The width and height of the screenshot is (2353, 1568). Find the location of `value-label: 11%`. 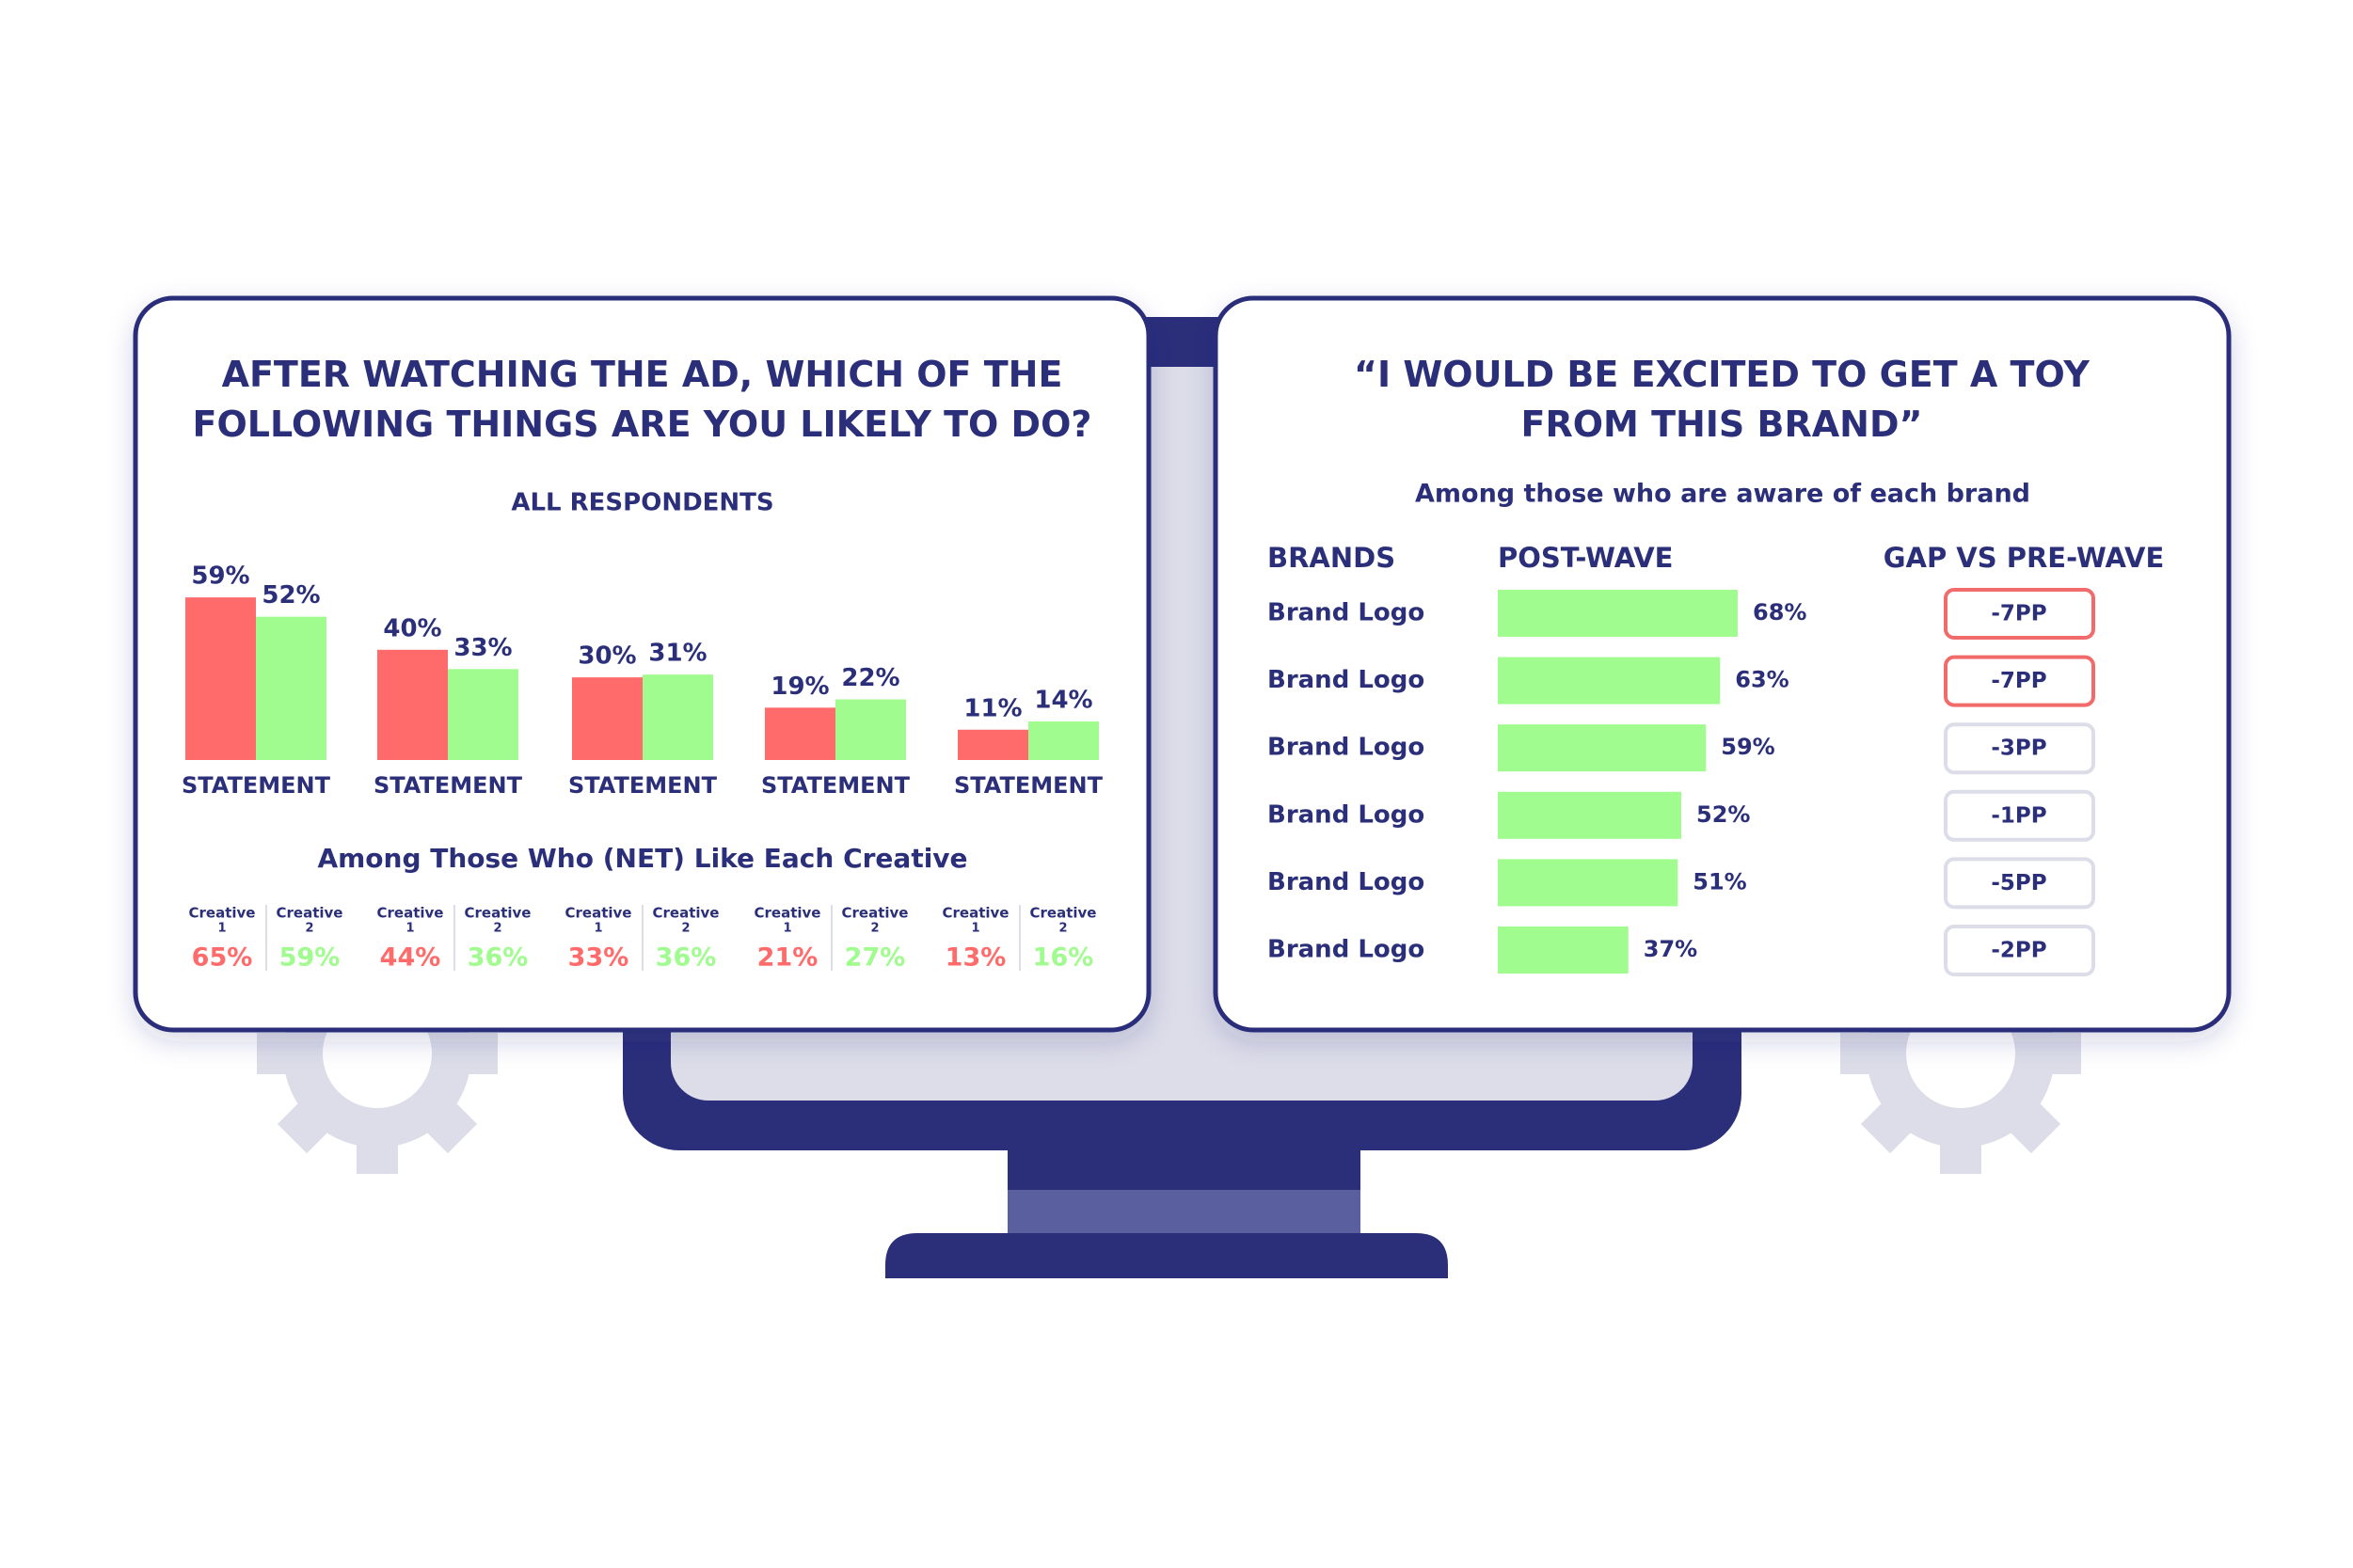

value-label: 11% is located at coordinates (992, 708).